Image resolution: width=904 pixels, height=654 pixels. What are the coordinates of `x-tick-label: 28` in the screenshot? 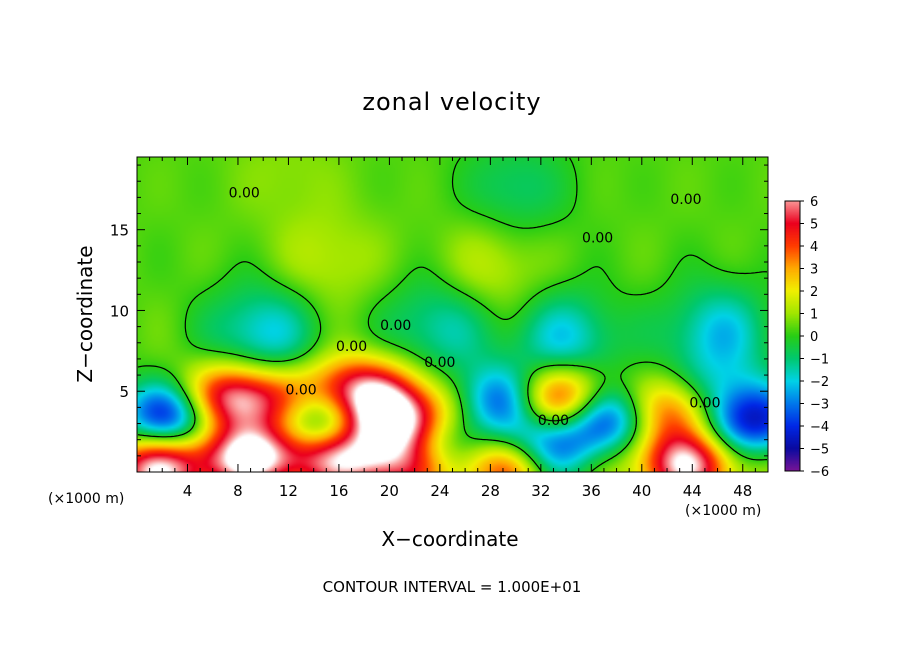 It's located at (490, 491).